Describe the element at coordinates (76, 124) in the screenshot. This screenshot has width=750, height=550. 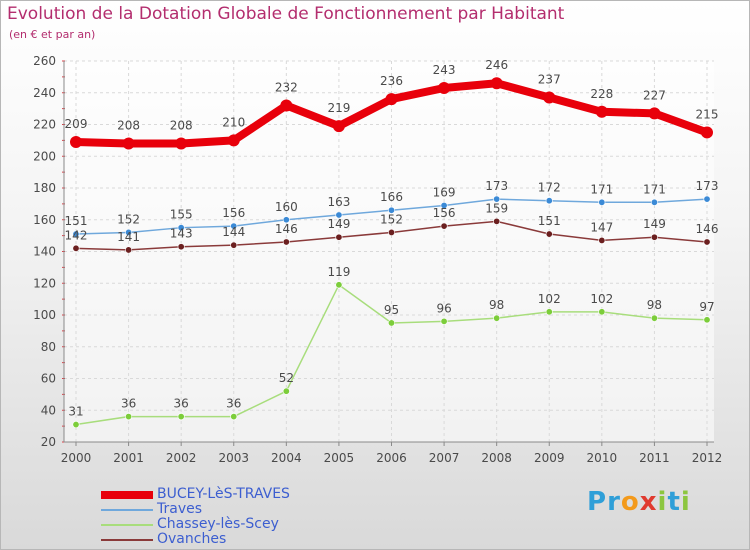
I see `data-label: 209` at that location.